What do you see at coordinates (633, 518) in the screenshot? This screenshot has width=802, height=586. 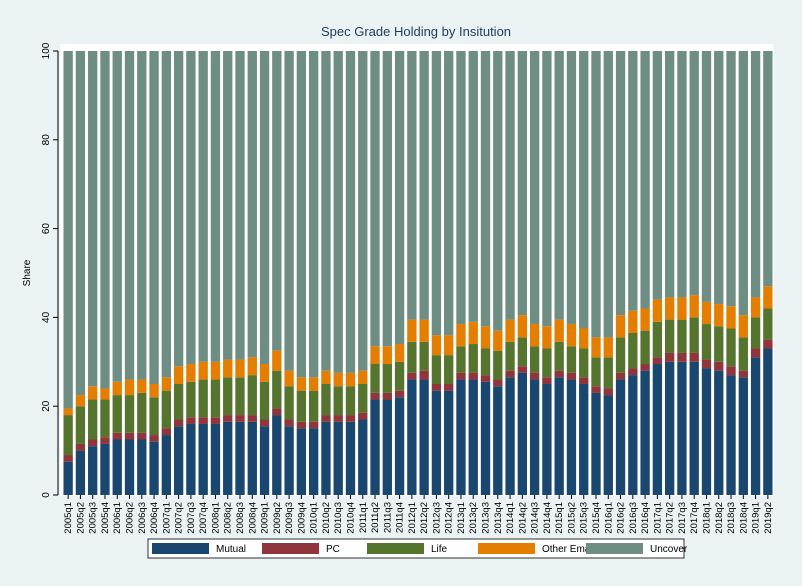 I see `x-tick-label: 2016q3` at bounding box center [633, 518].